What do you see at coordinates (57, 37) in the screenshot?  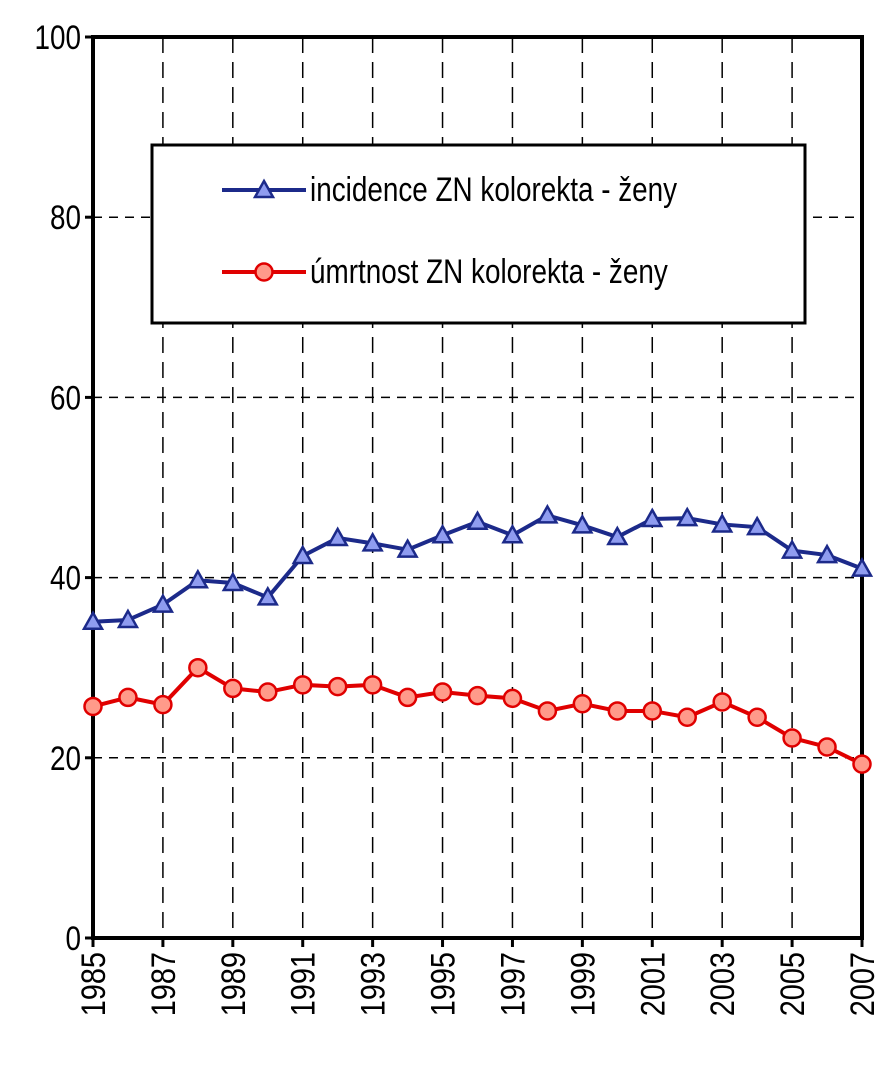 I see `y-tick-label: 100` at bounding box center [57, 37].